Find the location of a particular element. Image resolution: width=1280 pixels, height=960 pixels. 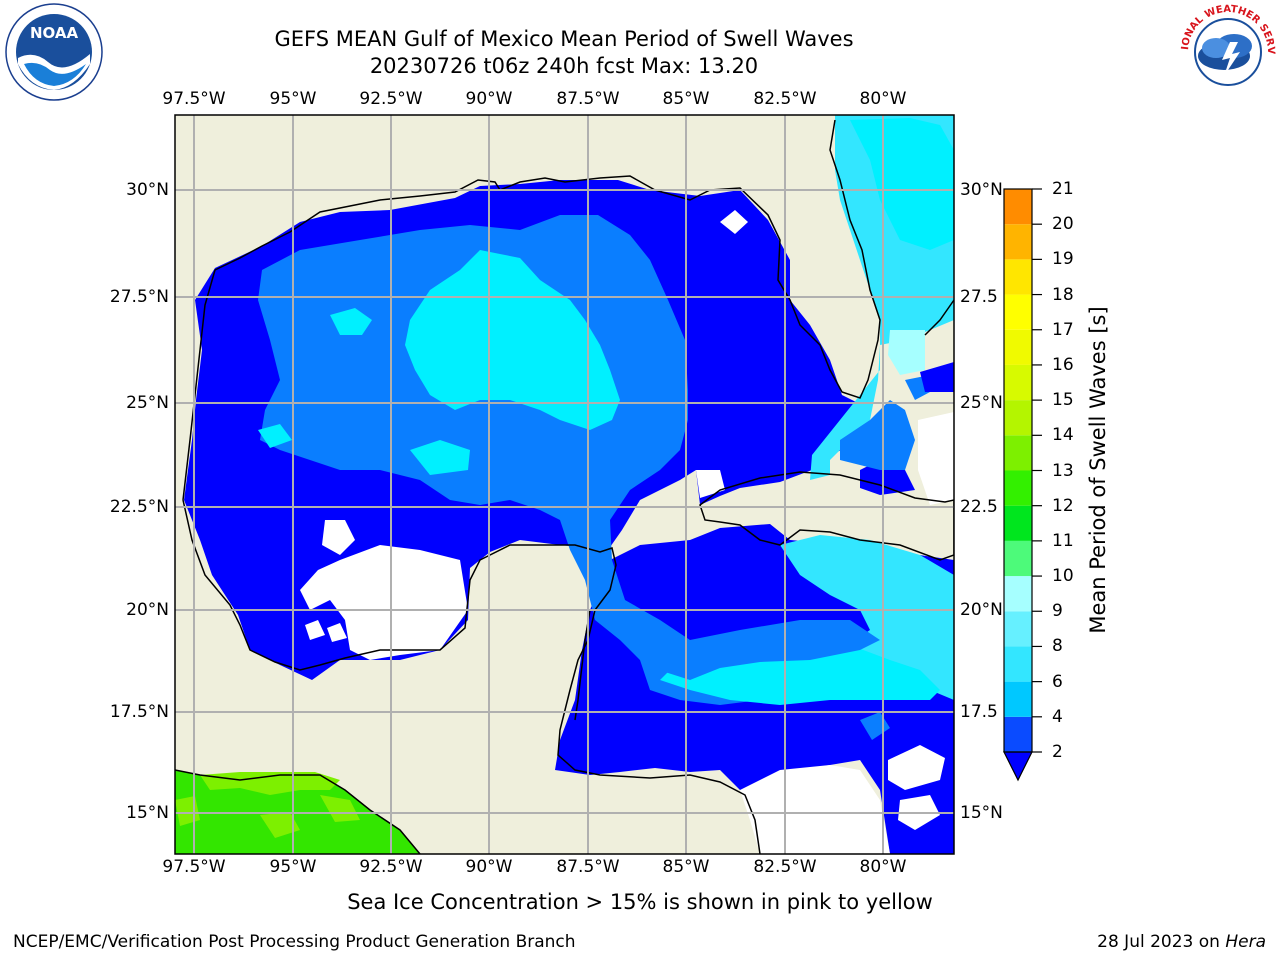

footer-date: 28 Jul 2023 on Hera is located at coordinates (1181, 942).